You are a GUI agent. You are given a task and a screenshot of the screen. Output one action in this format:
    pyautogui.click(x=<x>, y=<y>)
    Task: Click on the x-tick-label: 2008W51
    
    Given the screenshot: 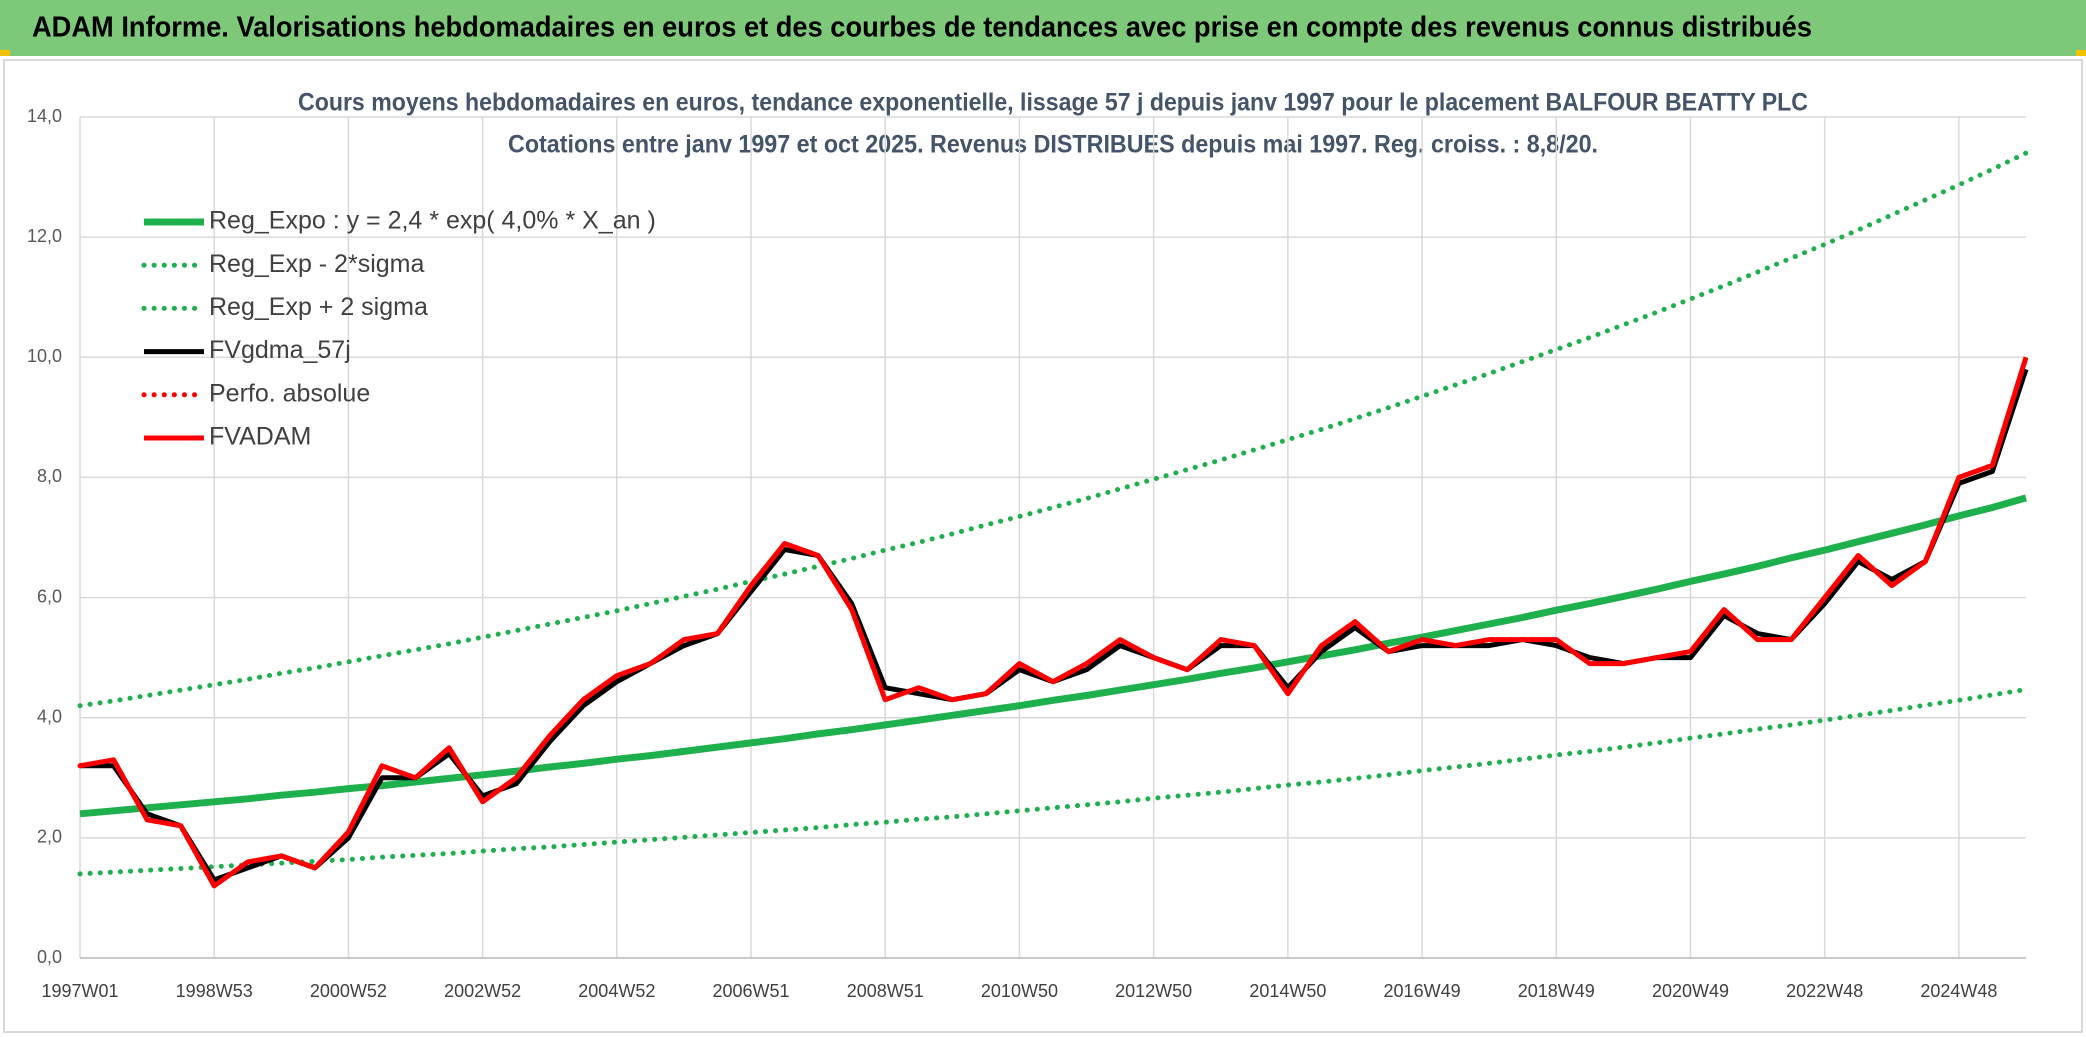 What is the action you would take?
    pyautogui.click(x=885, y=991)
    